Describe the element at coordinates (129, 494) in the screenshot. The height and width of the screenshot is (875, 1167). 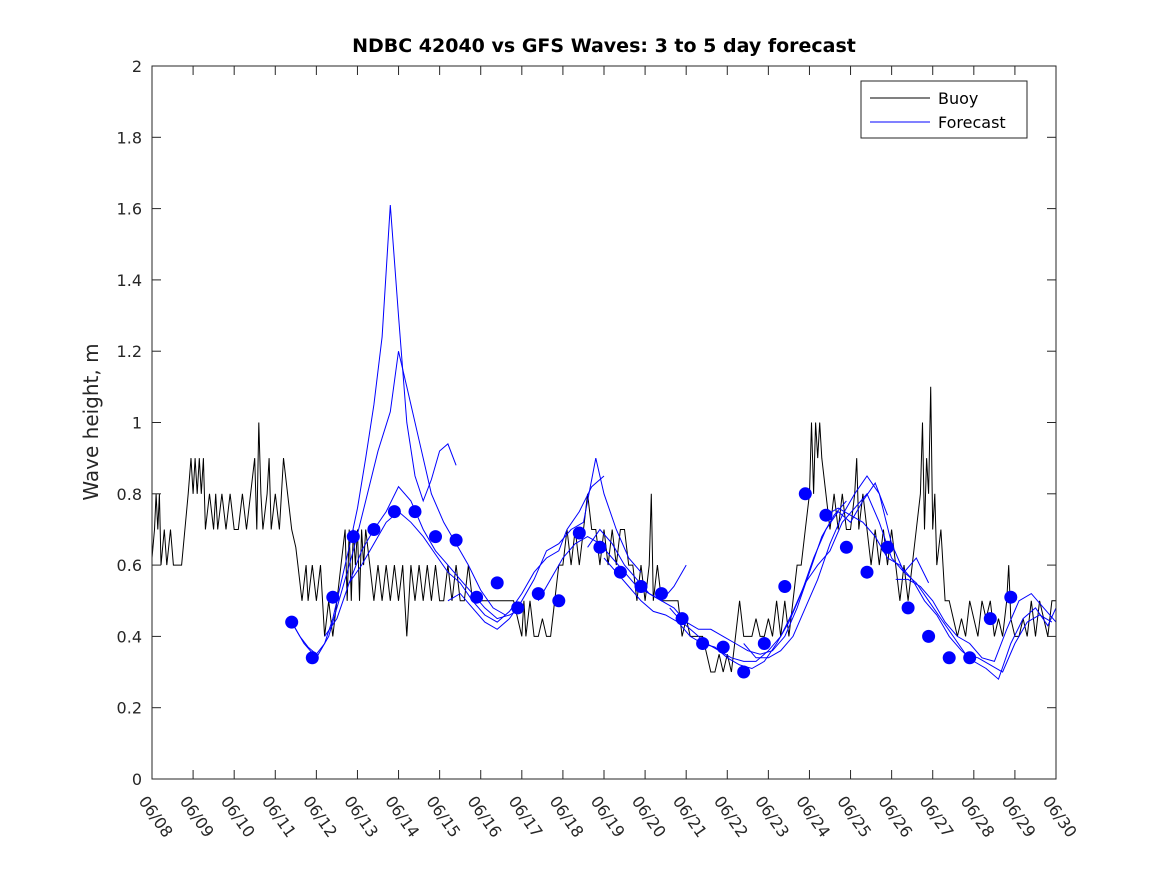
I see `y-tick-label: 0.8` at that location.